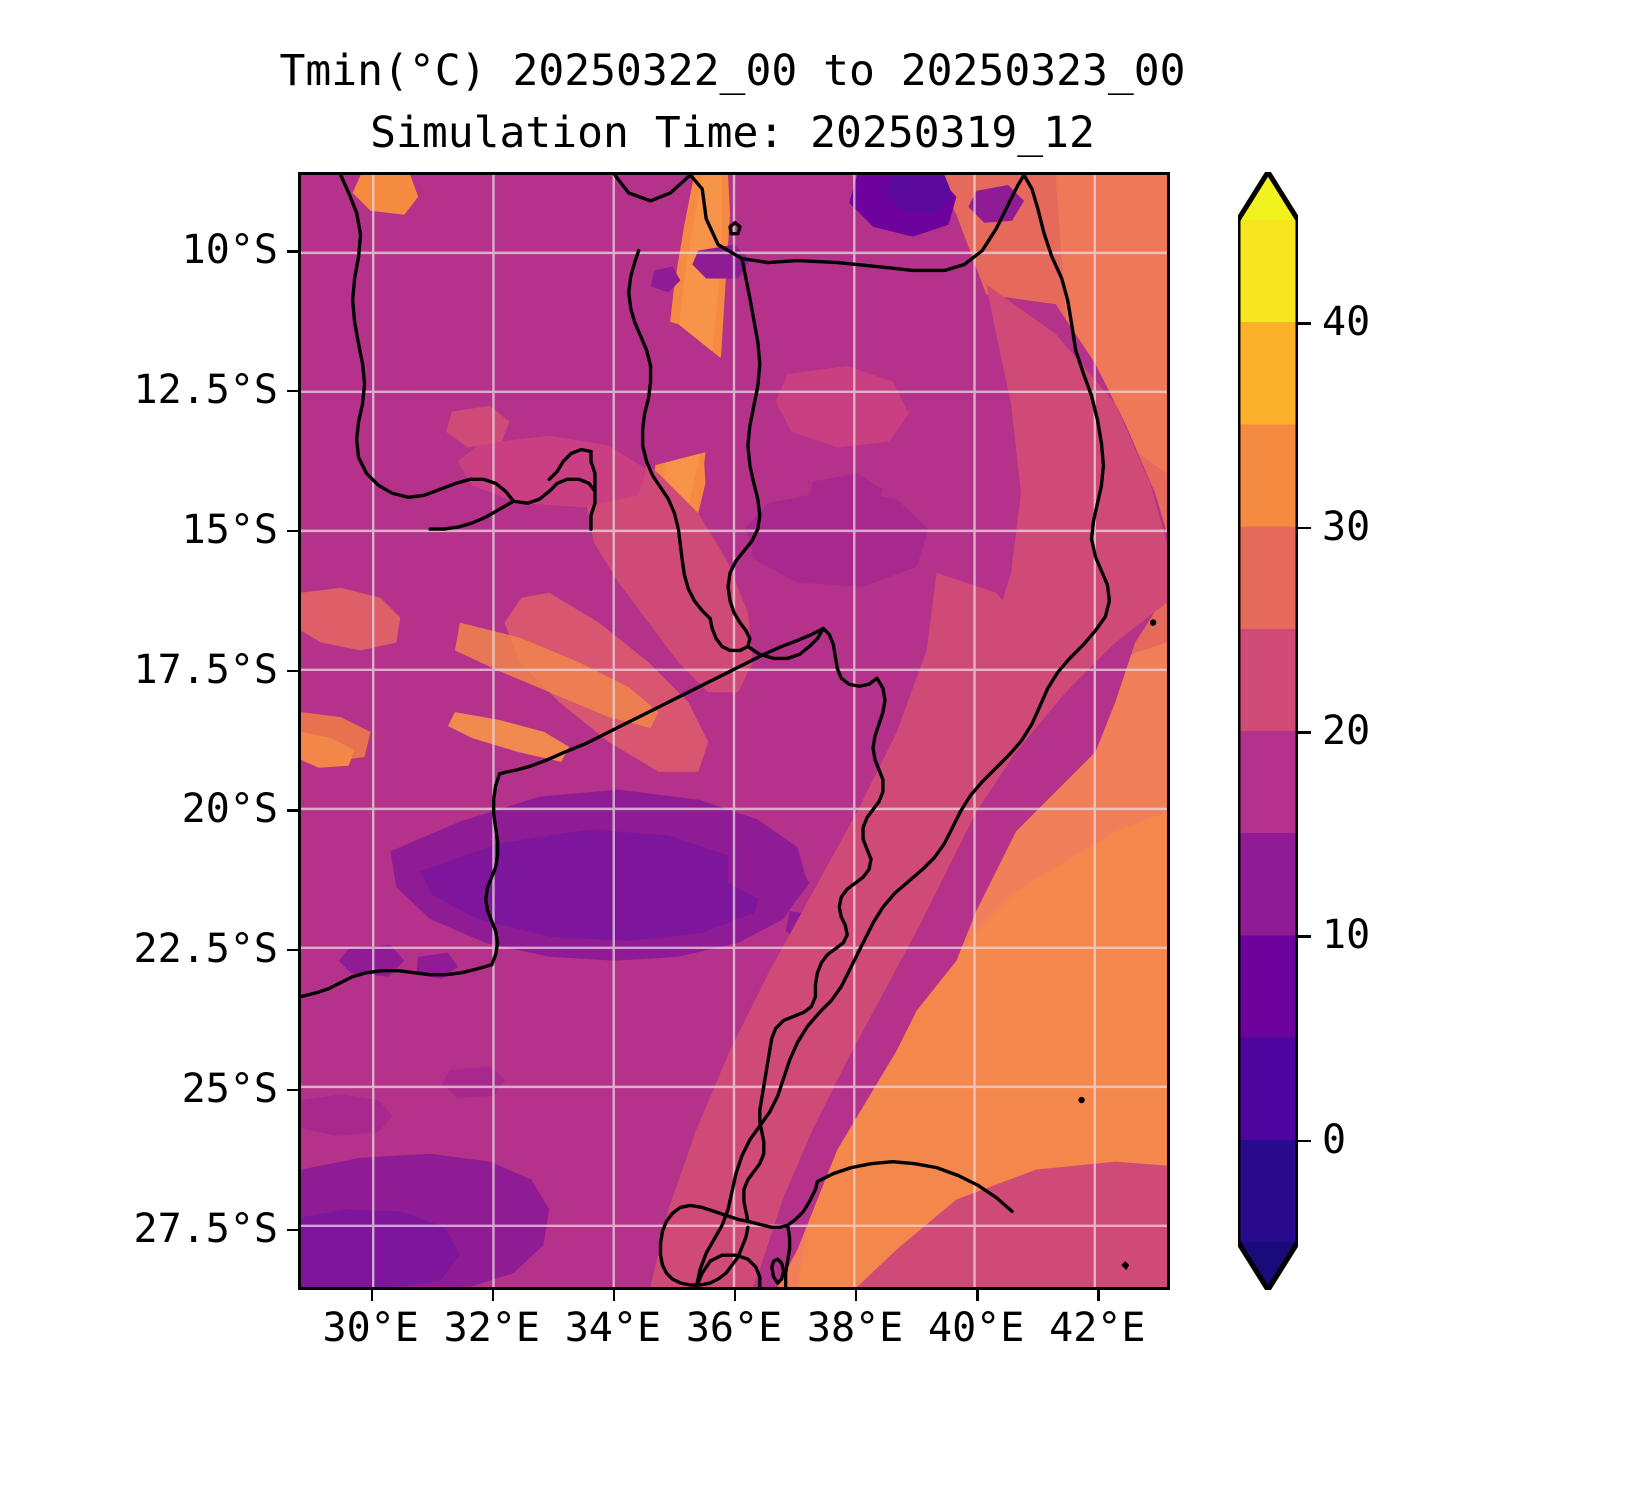  What do you see at coordinates (734, 1328) in the screenshot?
I see `x-tick-label: 36°E` at bounding box center [734, 1328].